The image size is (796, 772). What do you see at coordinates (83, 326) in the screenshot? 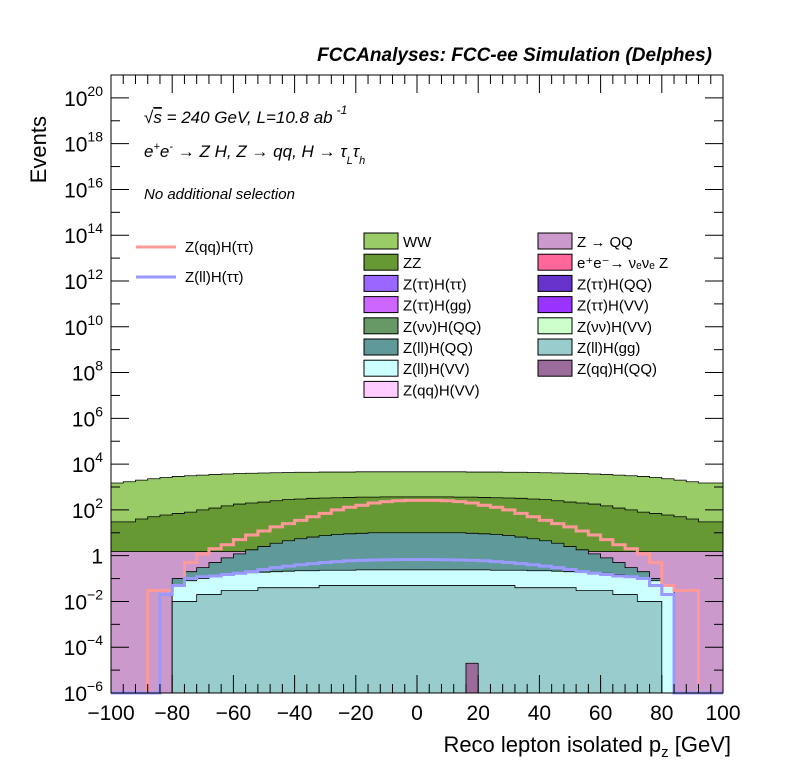
I see `y-tick-label: 10¹⁰` at bounding box center [83, 326].